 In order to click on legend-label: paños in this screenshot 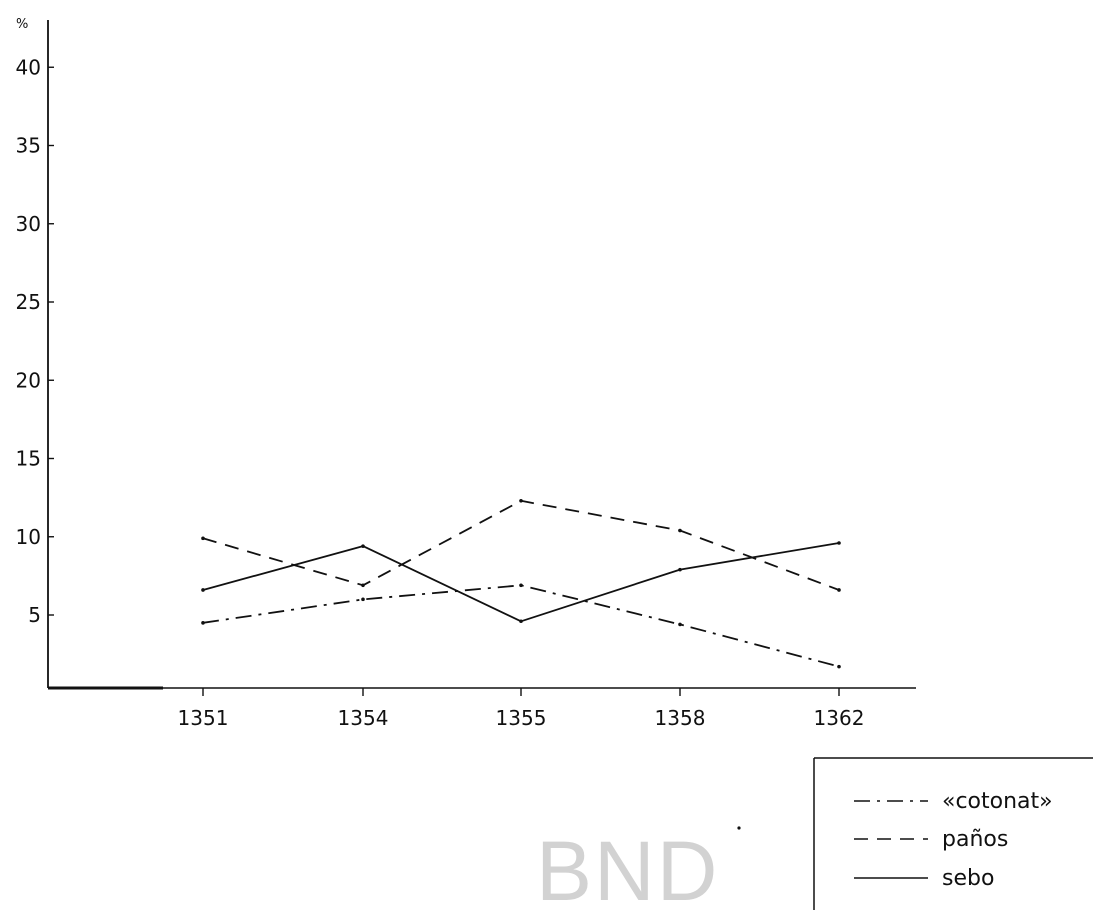, I will do `click(975, 839)`.